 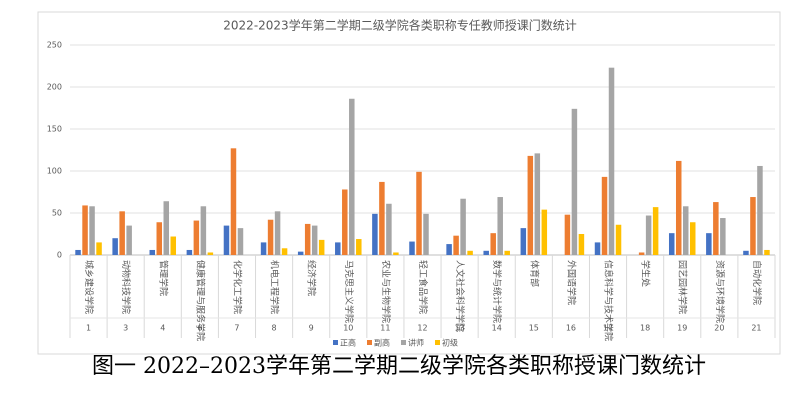 What do you see at coordinates (720, 291) in the screenshot?
I see `x-tick-label: 资源与环境学院` at bounding box center [720, 291].